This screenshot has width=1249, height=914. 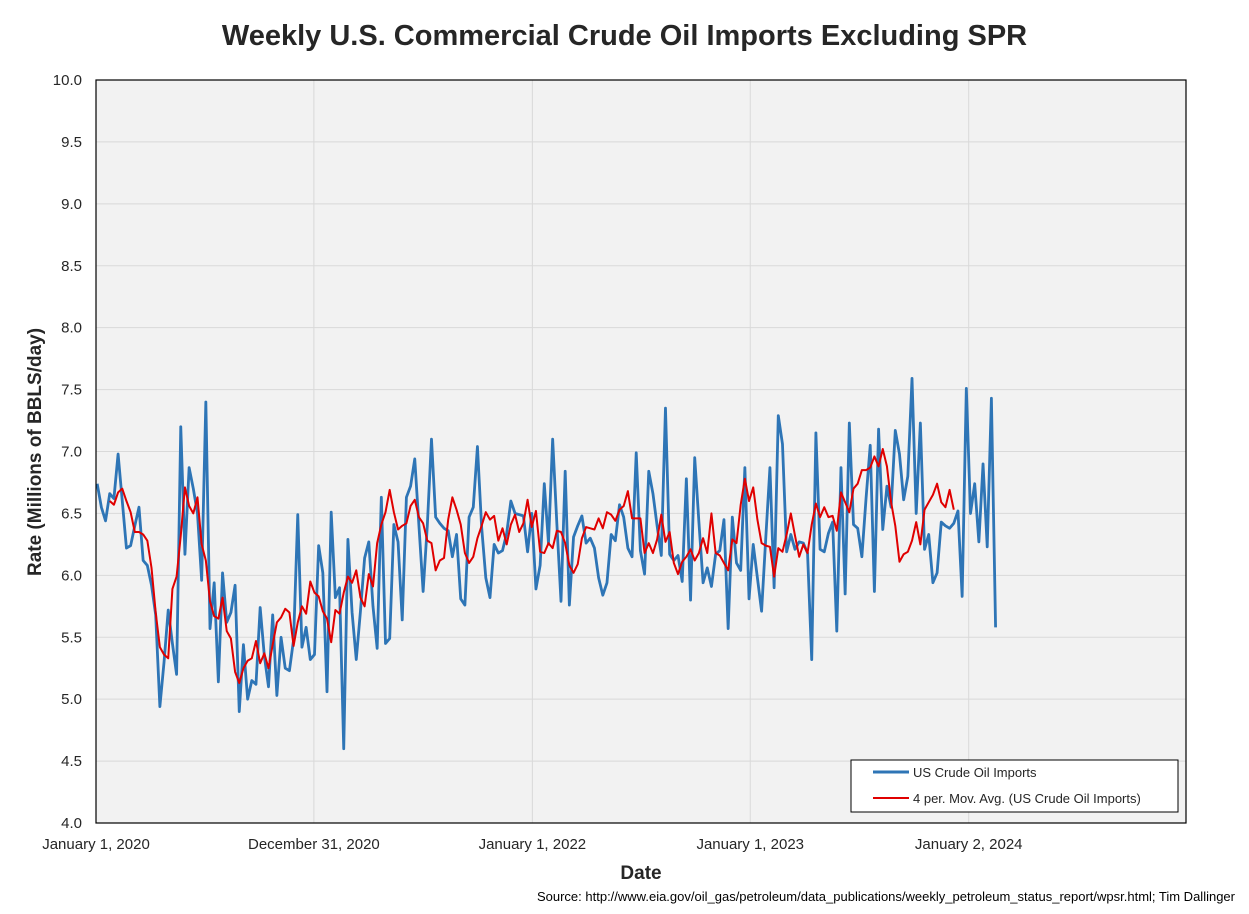 I want to click on legend-label-us-crude-oil-imports: US Crude Oil Imports, so click(x=975, y=772).